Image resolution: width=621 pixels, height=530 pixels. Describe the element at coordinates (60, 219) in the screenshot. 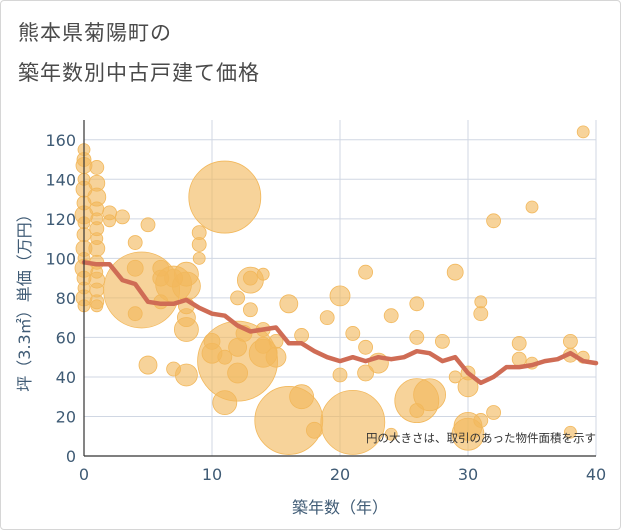

I see `y-tick-label: 120` at that location.